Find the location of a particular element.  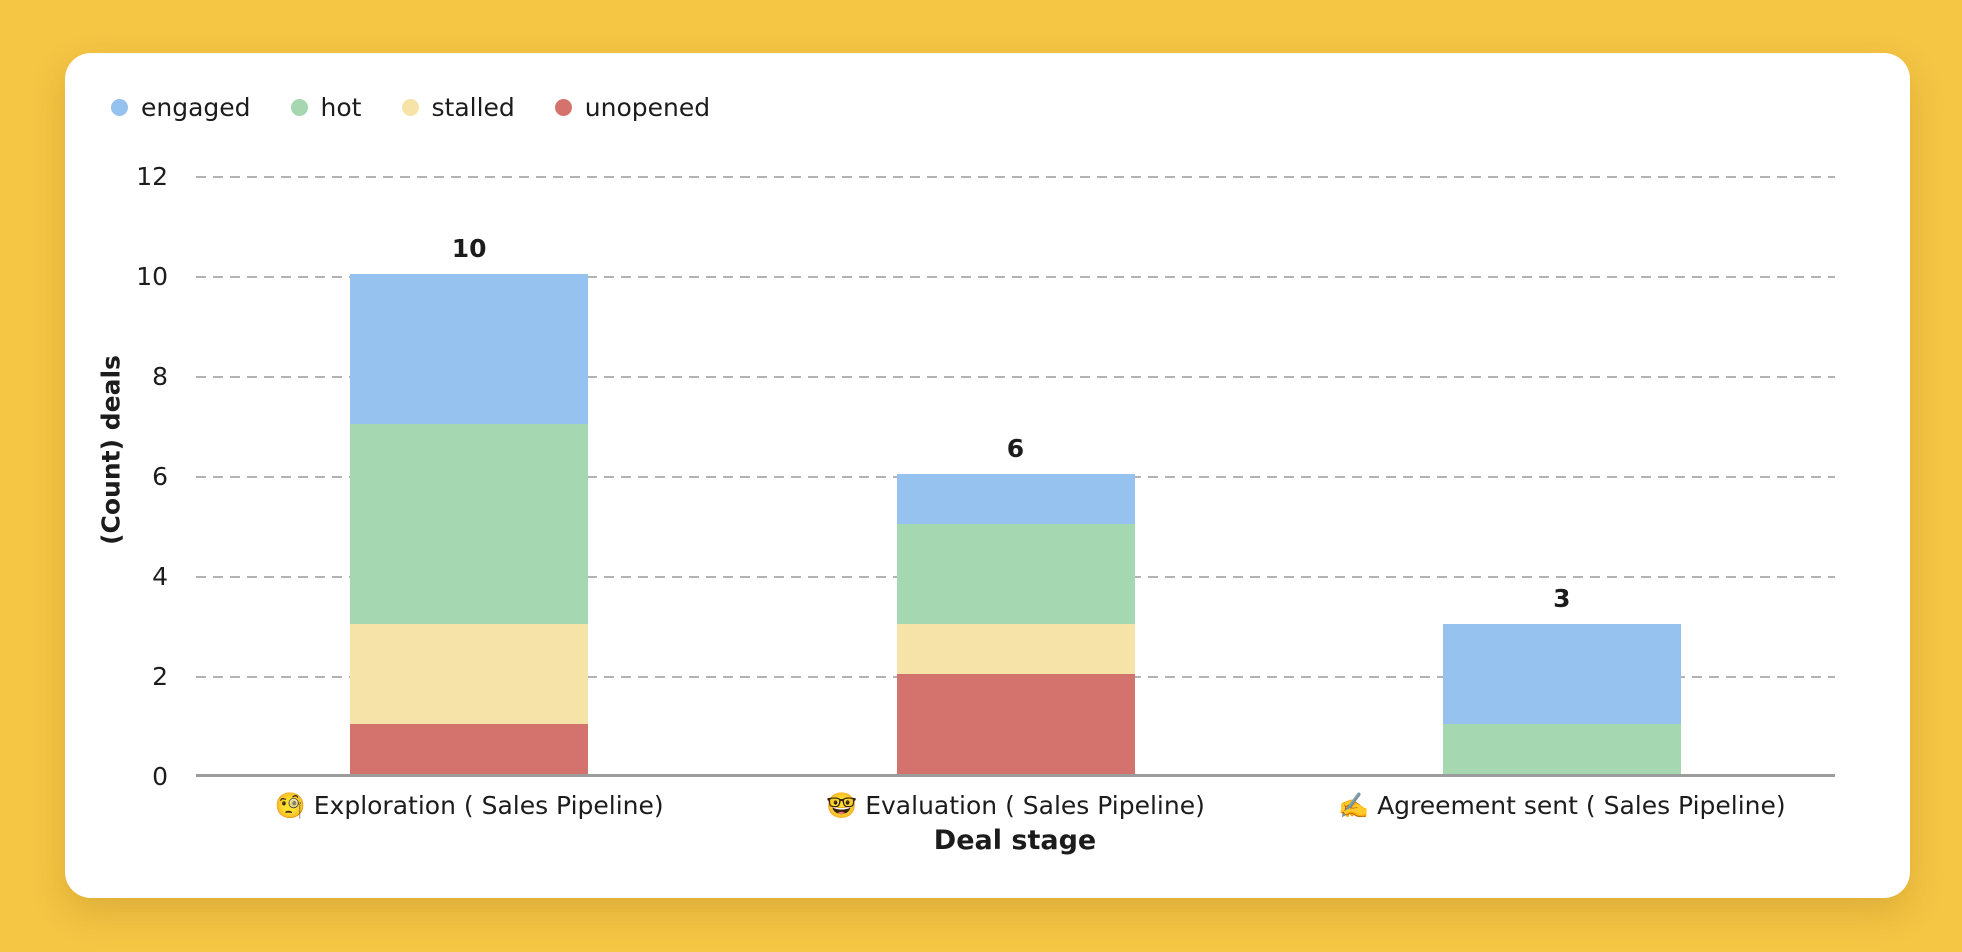

legend-item-engaged: engaged is located at coordinates (181, 107).